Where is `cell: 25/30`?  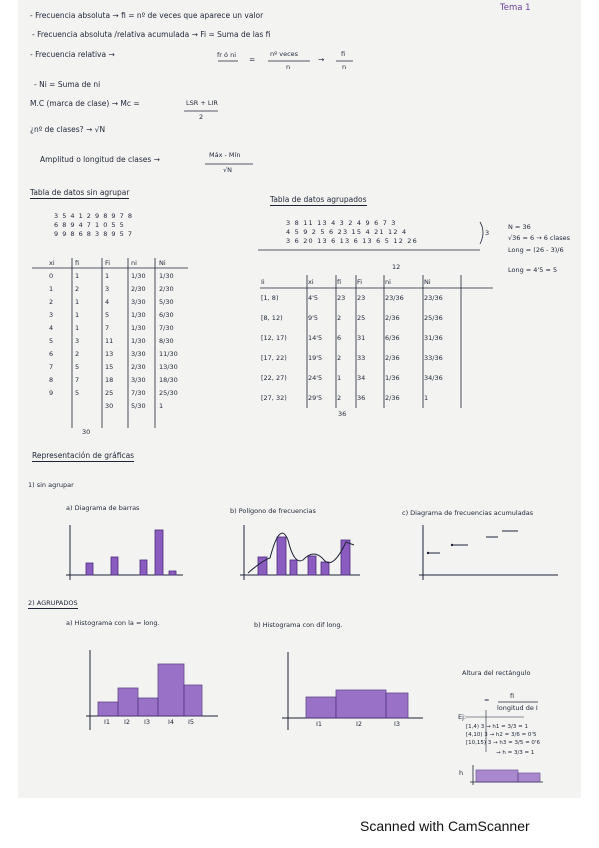 cell: 25/30 is located at coordinates (168, 392).